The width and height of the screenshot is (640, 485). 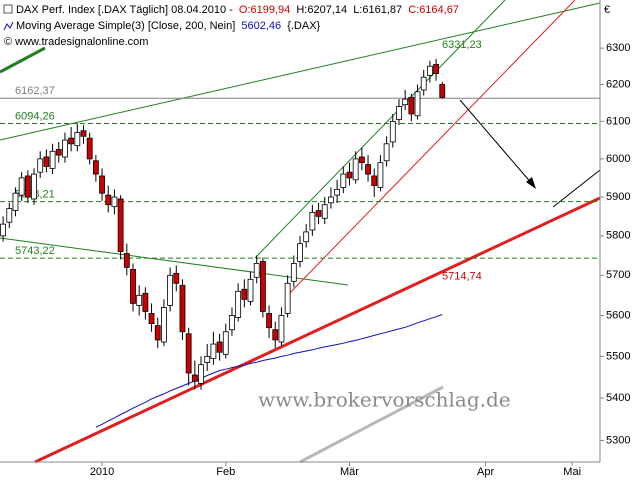 I want to click on x-tick-label: Feb, so click(x=225, y=472).